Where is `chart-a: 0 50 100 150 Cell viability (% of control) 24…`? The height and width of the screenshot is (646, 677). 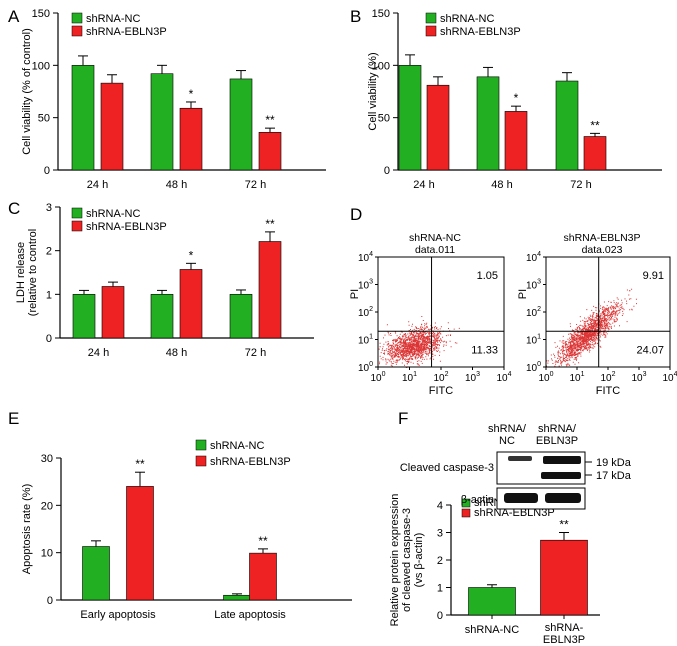
chart-a: 0 50 100 150 Cell viability (% of control) 24… is located at coordinates (173, 99).